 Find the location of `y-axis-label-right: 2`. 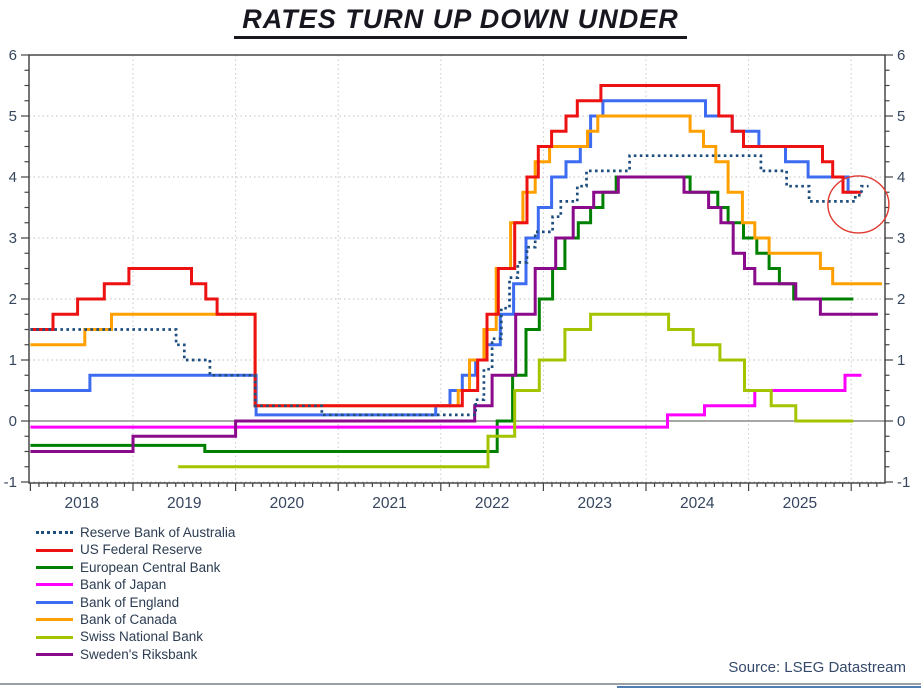

y-axis-label-right: 2 is located at coordinates (901, 299).